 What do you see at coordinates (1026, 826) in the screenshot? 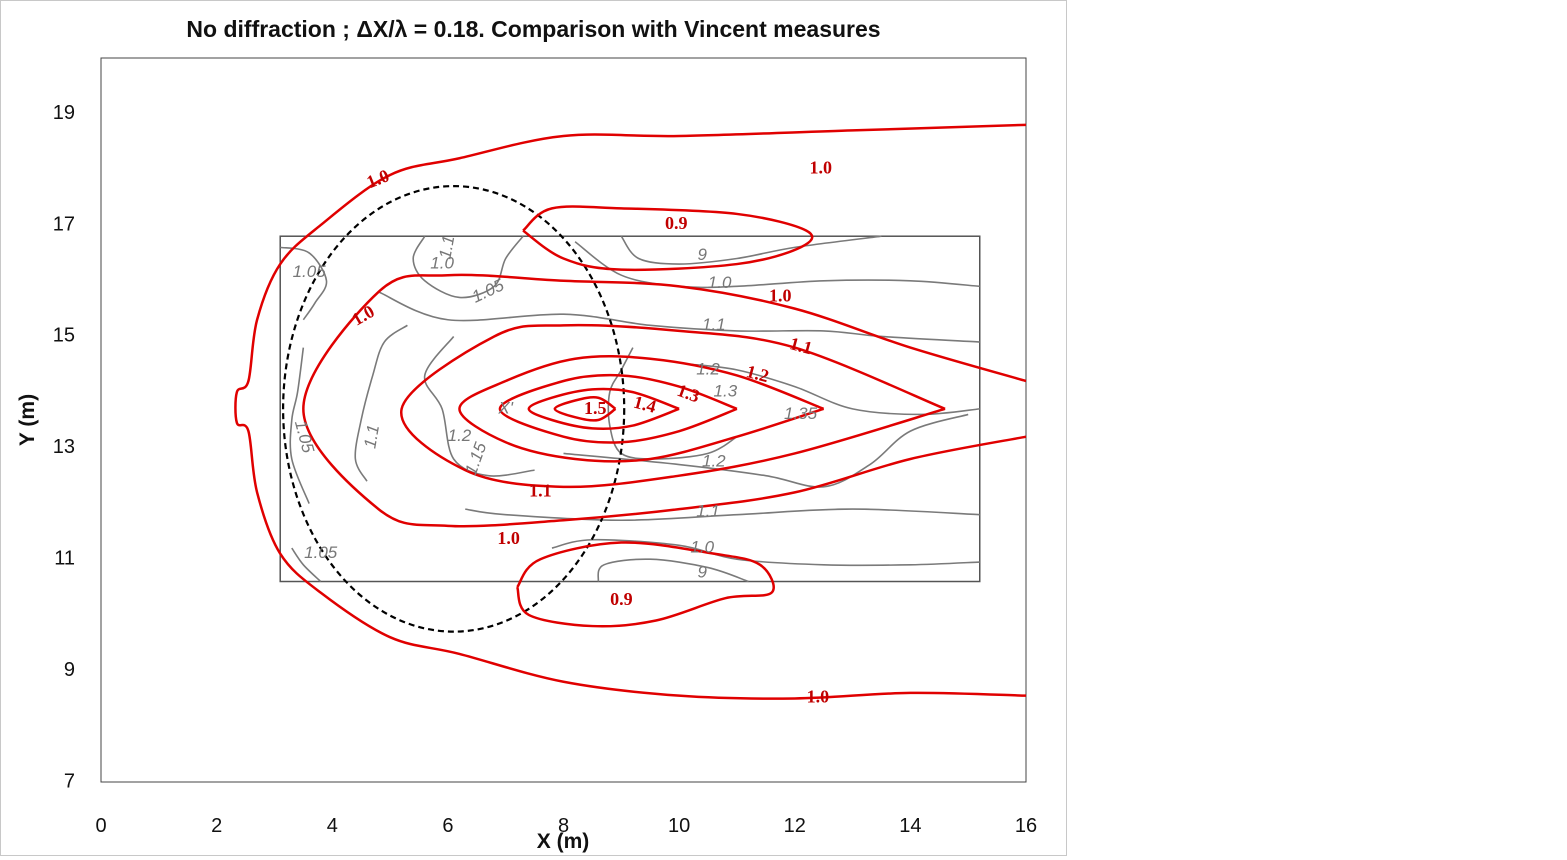
I see `x-tick-label: 16` at bounding box center [1026, 826].